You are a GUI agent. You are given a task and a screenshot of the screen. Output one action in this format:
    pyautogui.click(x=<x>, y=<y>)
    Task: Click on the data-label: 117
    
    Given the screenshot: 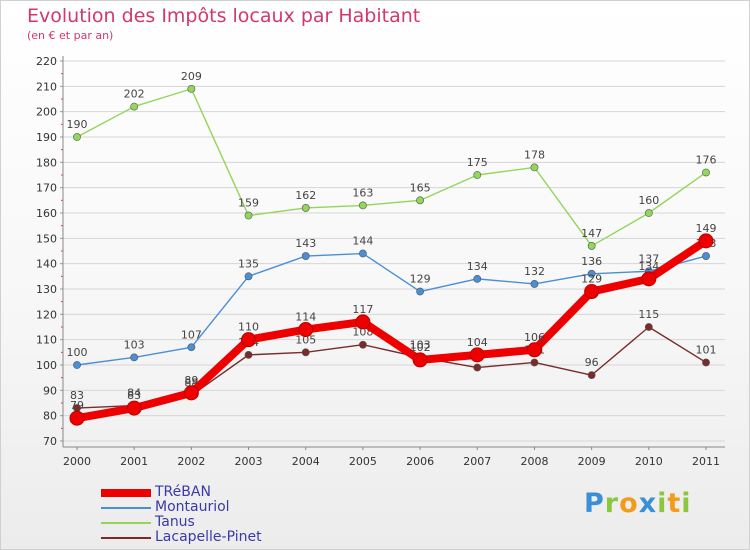 What is the action you would take?
    pyautogui.click(x=362, y=309)
    